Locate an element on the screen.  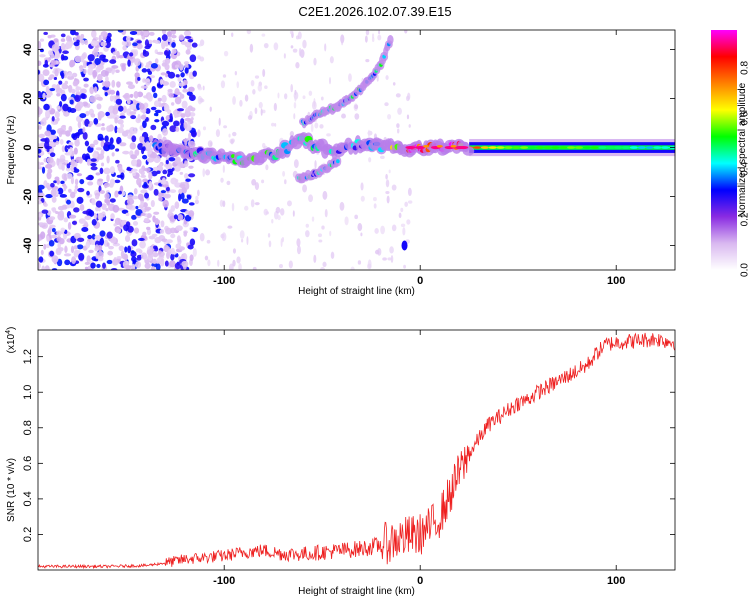
snr-x-label: Height of straight line (km) is located at coordinates (356, 591).